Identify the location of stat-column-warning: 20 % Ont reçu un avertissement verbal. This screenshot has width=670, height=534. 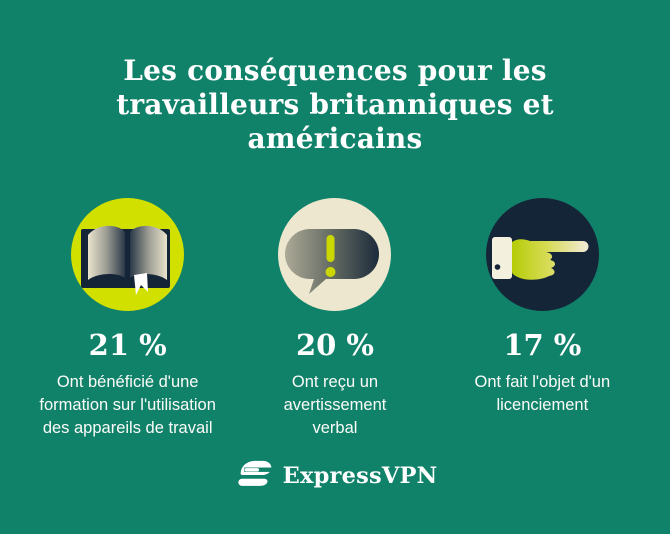
(334, 319).